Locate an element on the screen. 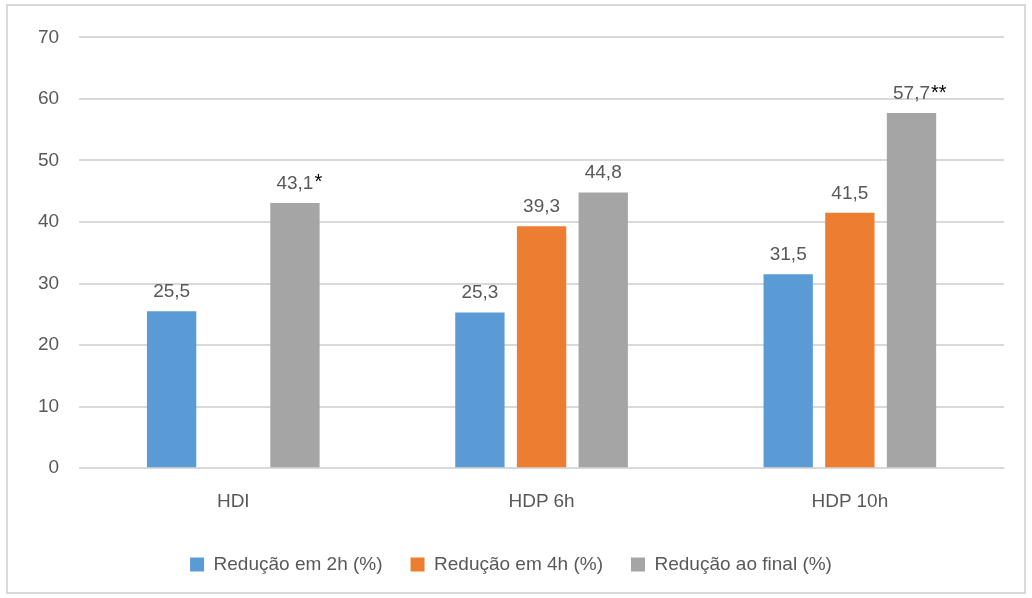 The height and width of the screenshot is (598, 1032). data-label: 44,8 is located at coordinates (603, 172).